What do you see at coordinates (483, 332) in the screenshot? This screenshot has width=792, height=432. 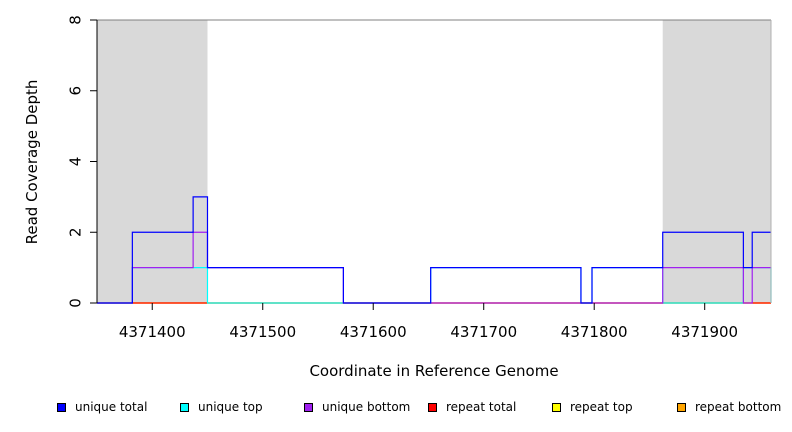 I see `x-tick-label: 4371700` at bounding box center [483, 332].